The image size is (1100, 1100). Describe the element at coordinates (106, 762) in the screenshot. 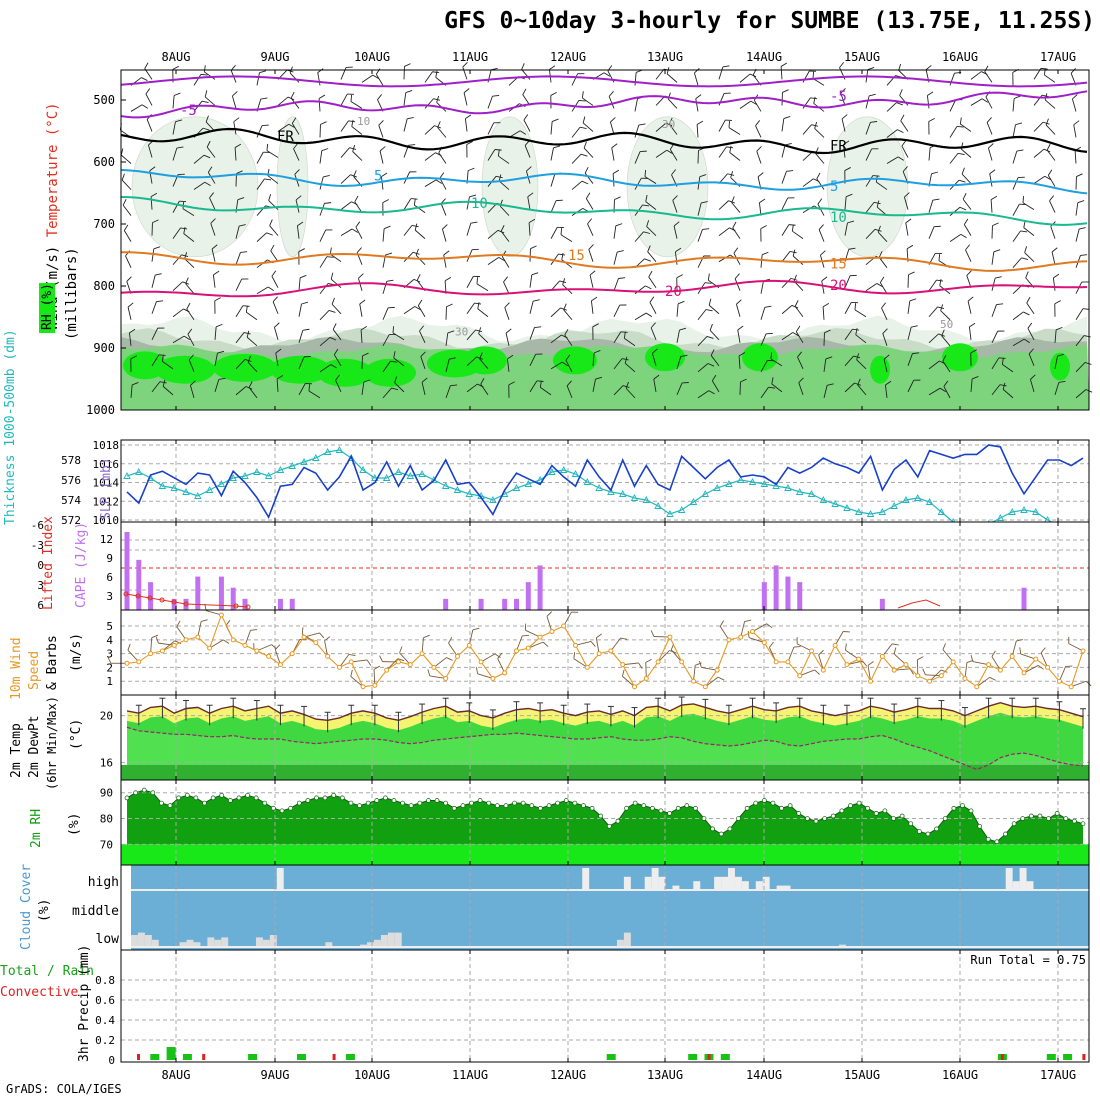

I see `temp-tick-label: 16` at that location.